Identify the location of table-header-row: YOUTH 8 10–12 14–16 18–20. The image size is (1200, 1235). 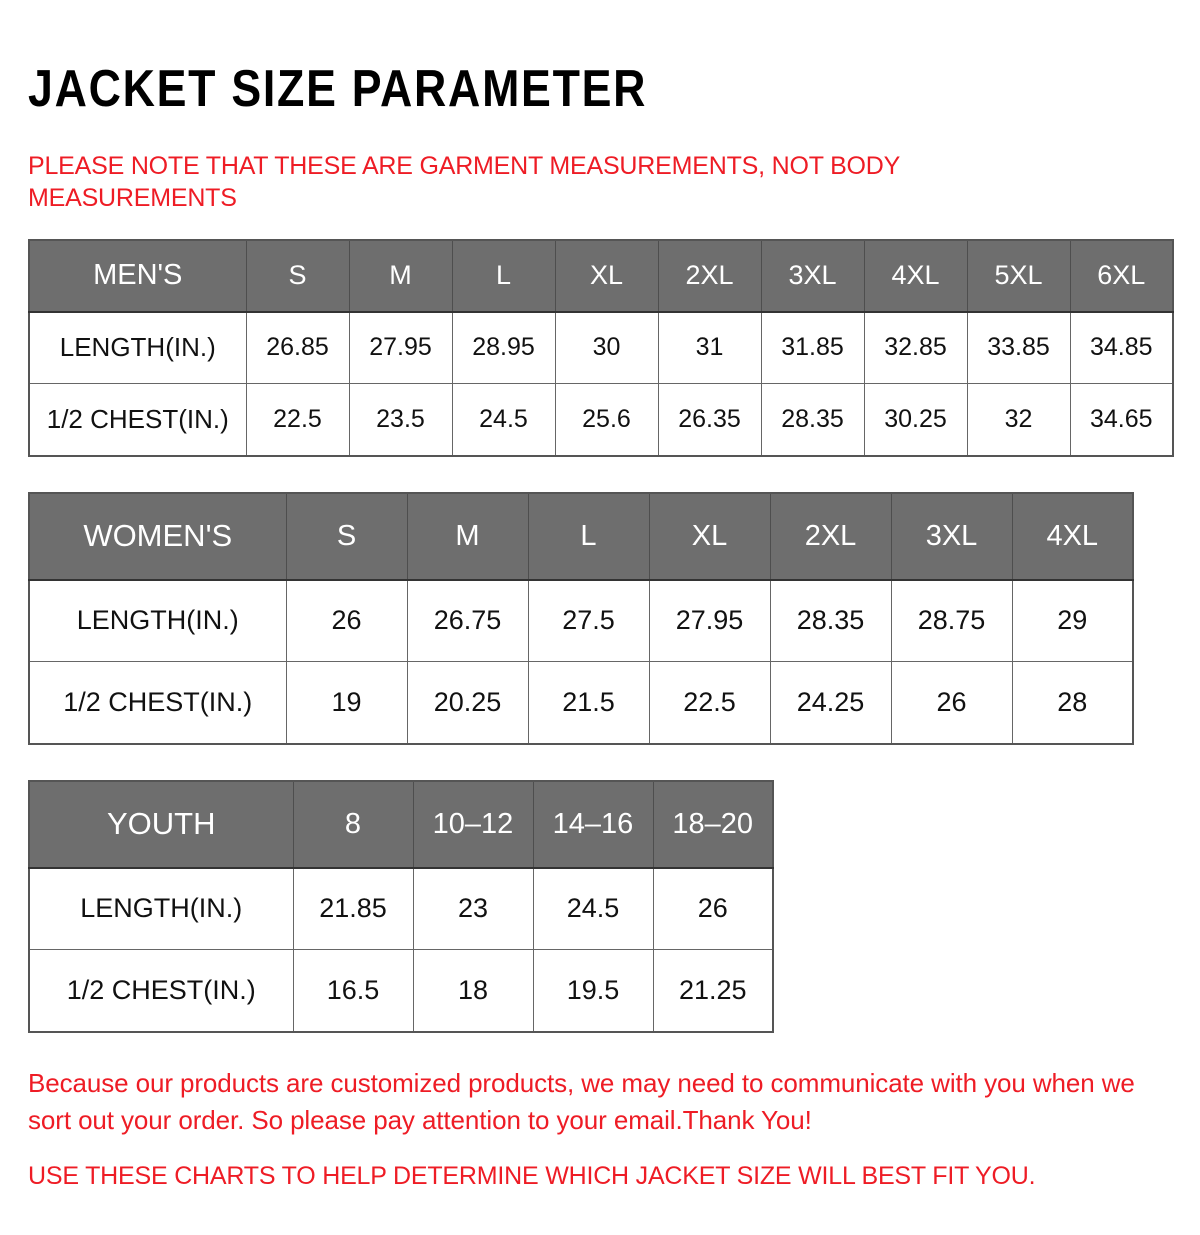
(401, 824).